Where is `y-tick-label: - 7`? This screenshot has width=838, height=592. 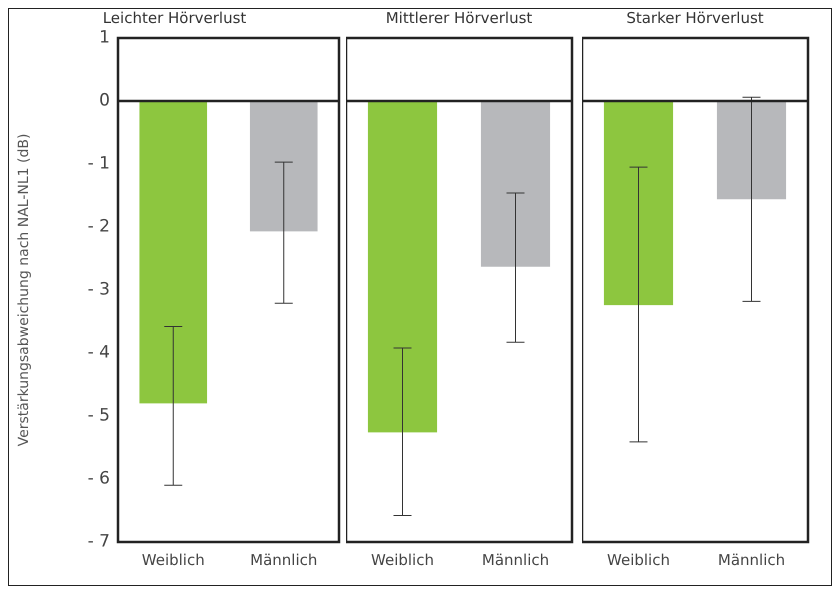 y-tick-label: - 7 is located at coordinates (99, 541).